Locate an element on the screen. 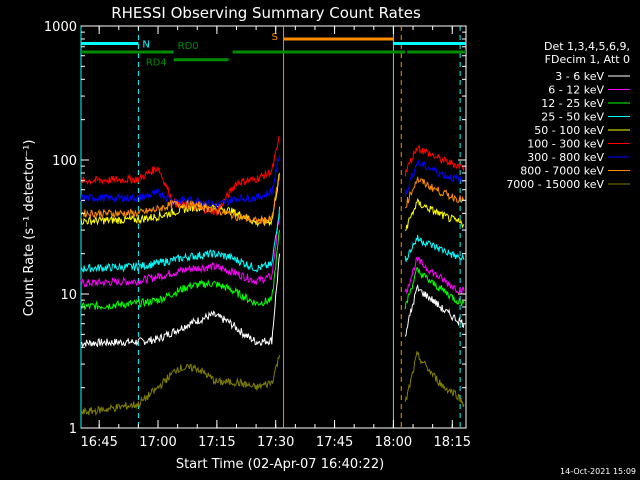  legend-entry-label: 50 - 100 keV is located at coordinates (569, 130).